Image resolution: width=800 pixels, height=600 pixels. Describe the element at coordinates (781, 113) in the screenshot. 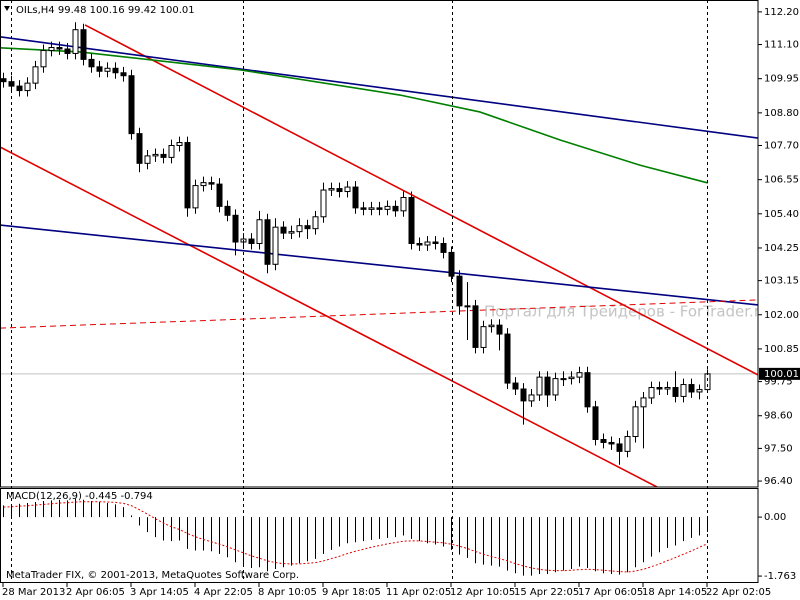

I see `y-tick-label: 108.80` at that location.